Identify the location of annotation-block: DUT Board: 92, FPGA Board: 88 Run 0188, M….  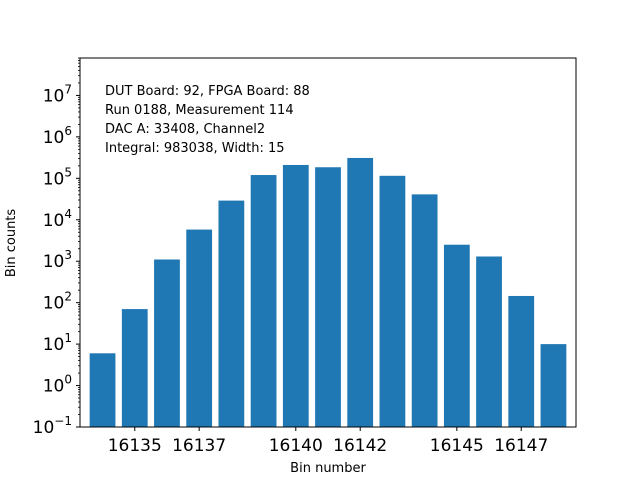
(207, 120).